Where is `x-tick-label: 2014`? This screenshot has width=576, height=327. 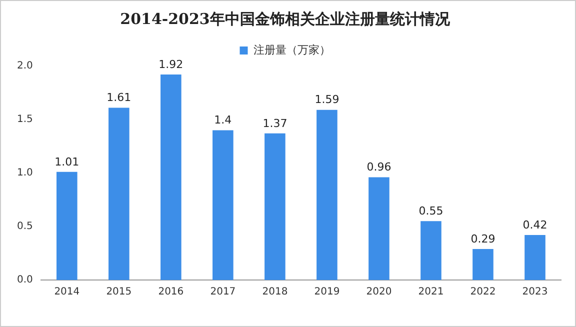
x-tick-label: 2014 is located at coordinates (67, 292).